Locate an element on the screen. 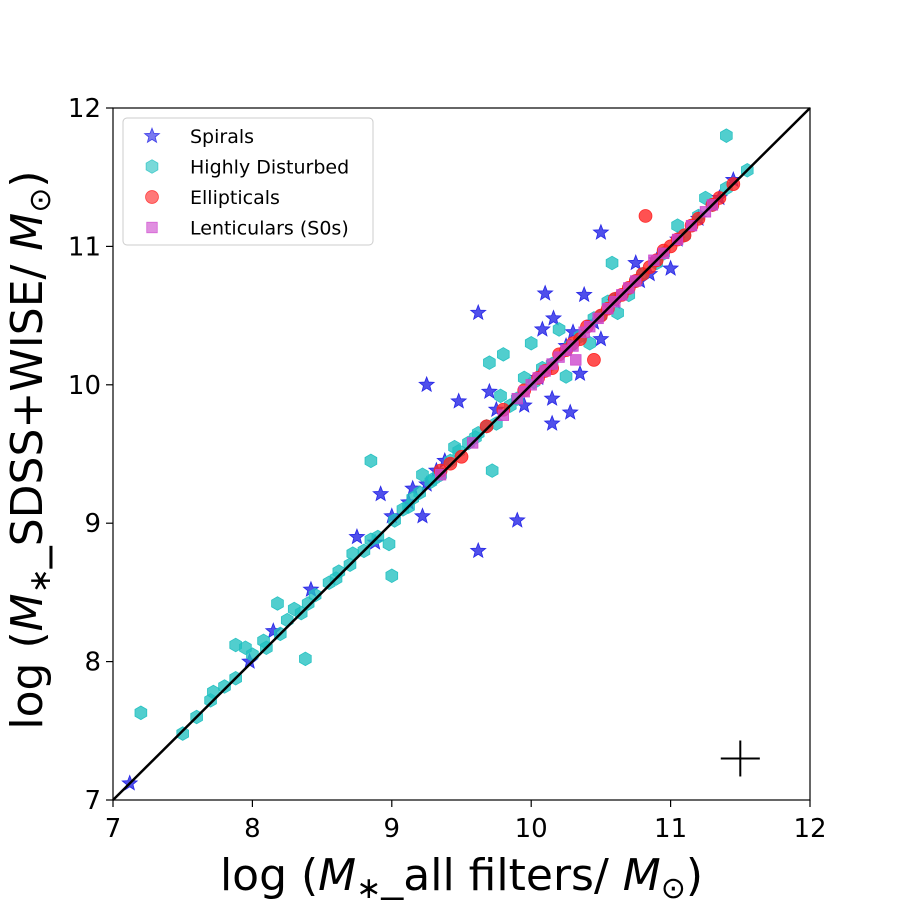  legend-entry: Spirals is located at coordinates (198, 137).